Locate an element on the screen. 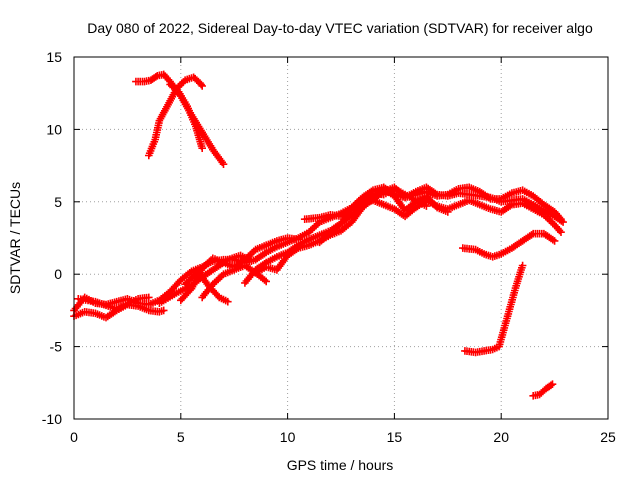 This screenshot has height=480, width=640. x-axis-label: GPS time / hours is located at coordinates (340, 465).